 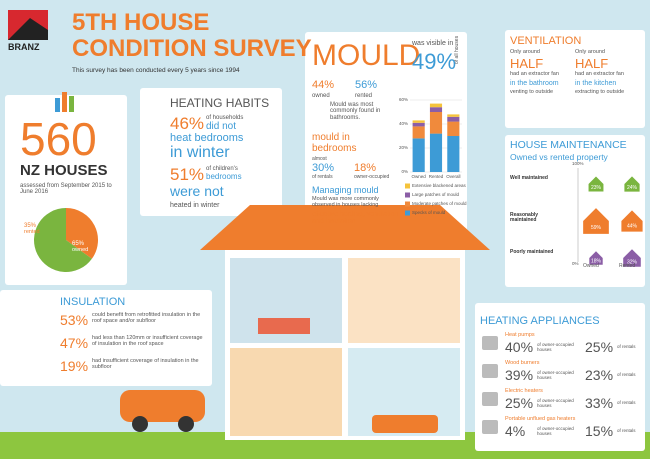 I want to click on value-label: 59%, so click(x=596, y=228).